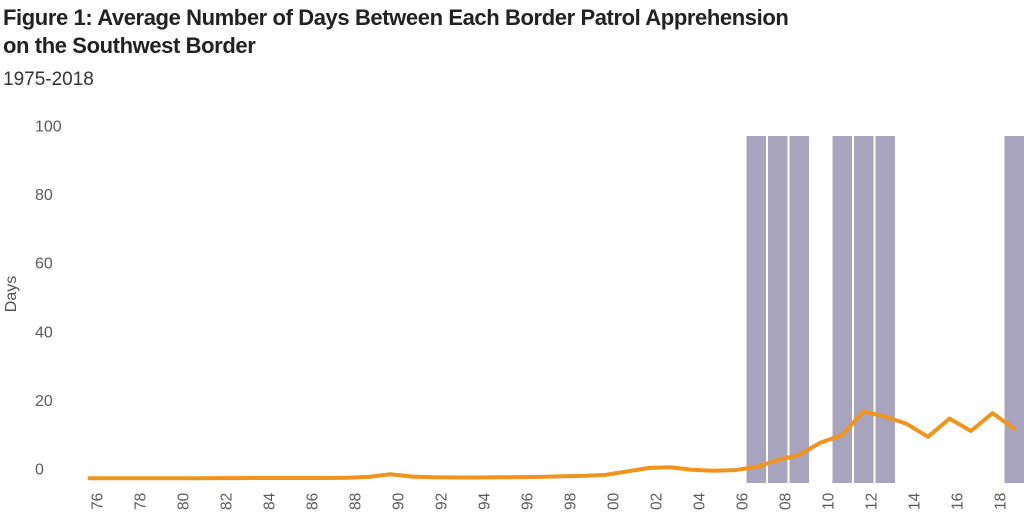 The width and height of the screenshot is (1024, 512). What do you see at coordinates (777, 309) in the screenshot?
I see `highlight-band-2007` at bounding box center [777, 309].